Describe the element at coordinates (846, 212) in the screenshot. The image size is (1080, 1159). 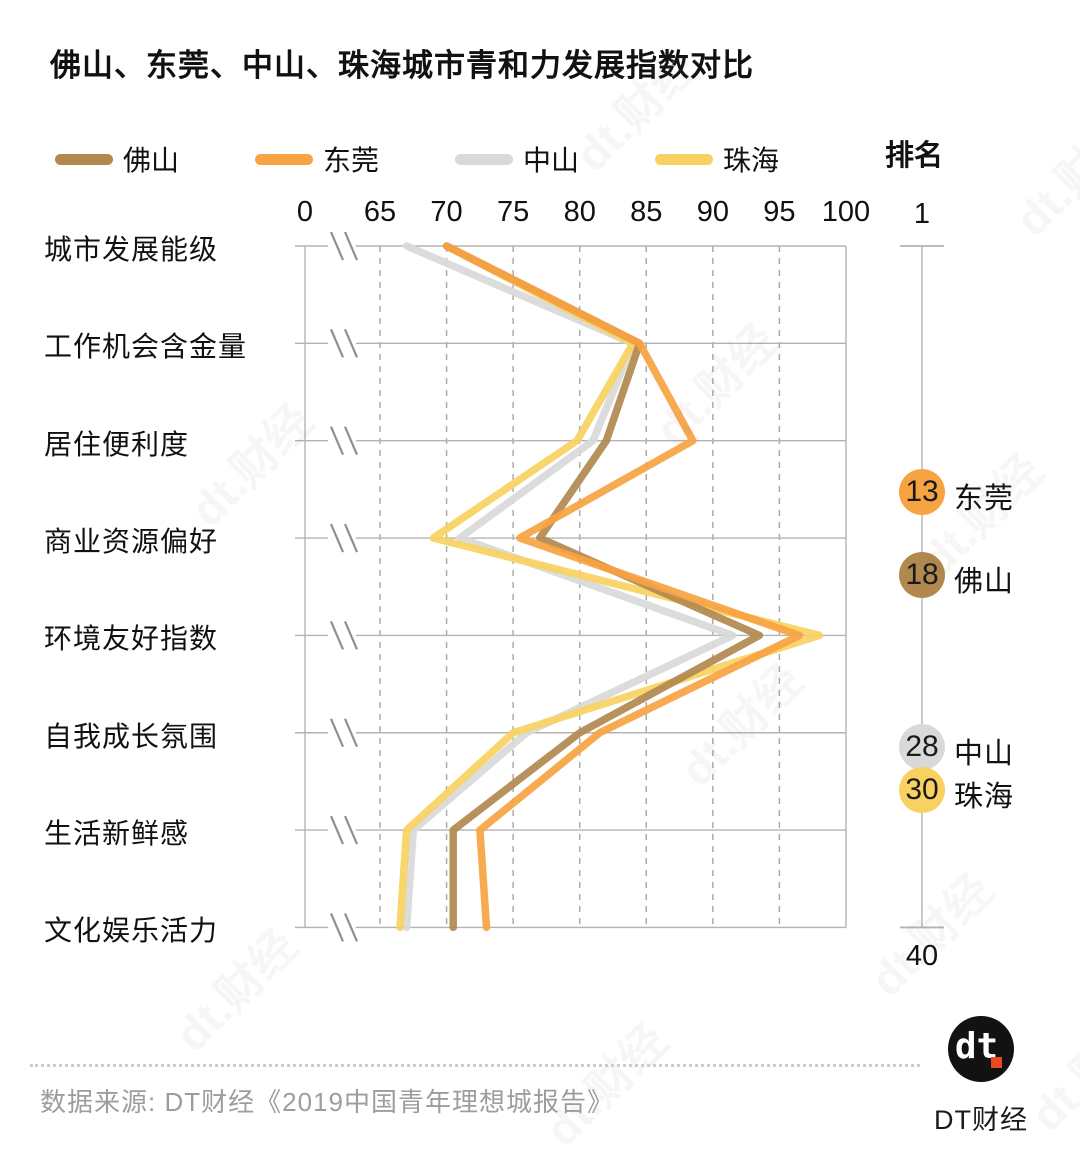
I see `x-tick-100: 100` at that location.